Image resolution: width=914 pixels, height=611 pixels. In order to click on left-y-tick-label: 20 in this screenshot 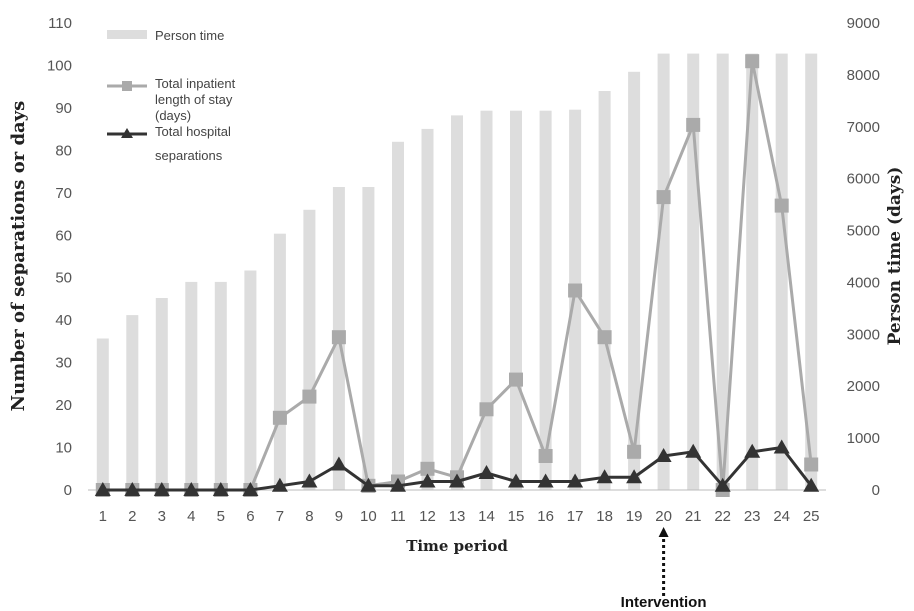, I will do `click(63, 405)`.